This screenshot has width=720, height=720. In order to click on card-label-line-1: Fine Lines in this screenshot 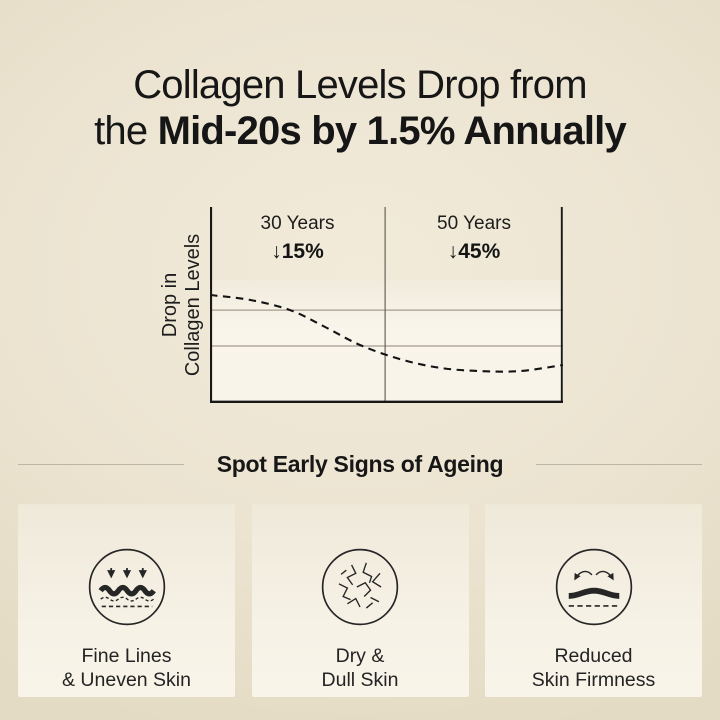, I will do `click(126, 656)`.